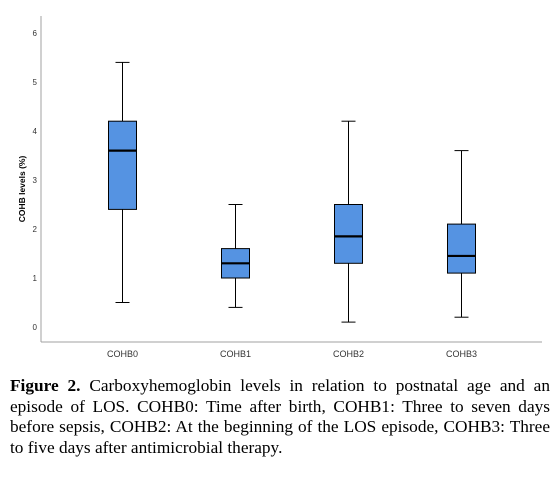  I want to click on y-tick-label: 6, so click(35, 33).